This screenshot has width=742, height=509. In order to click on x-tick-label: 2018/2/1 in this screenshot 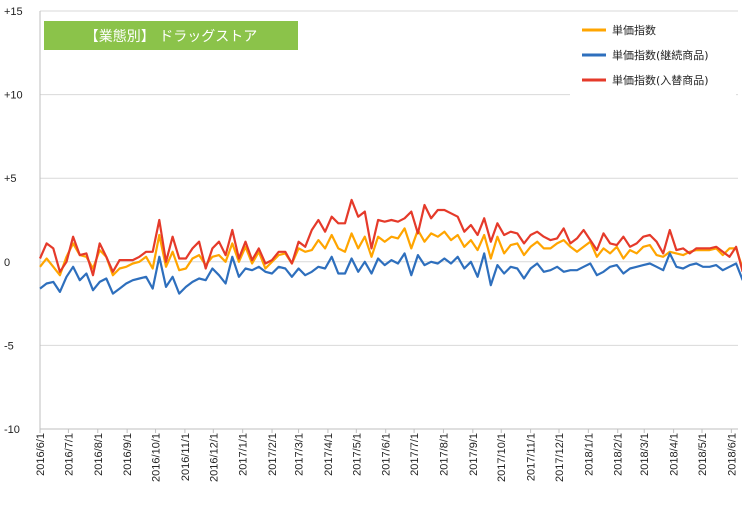, I will do `click(619, 454)`.